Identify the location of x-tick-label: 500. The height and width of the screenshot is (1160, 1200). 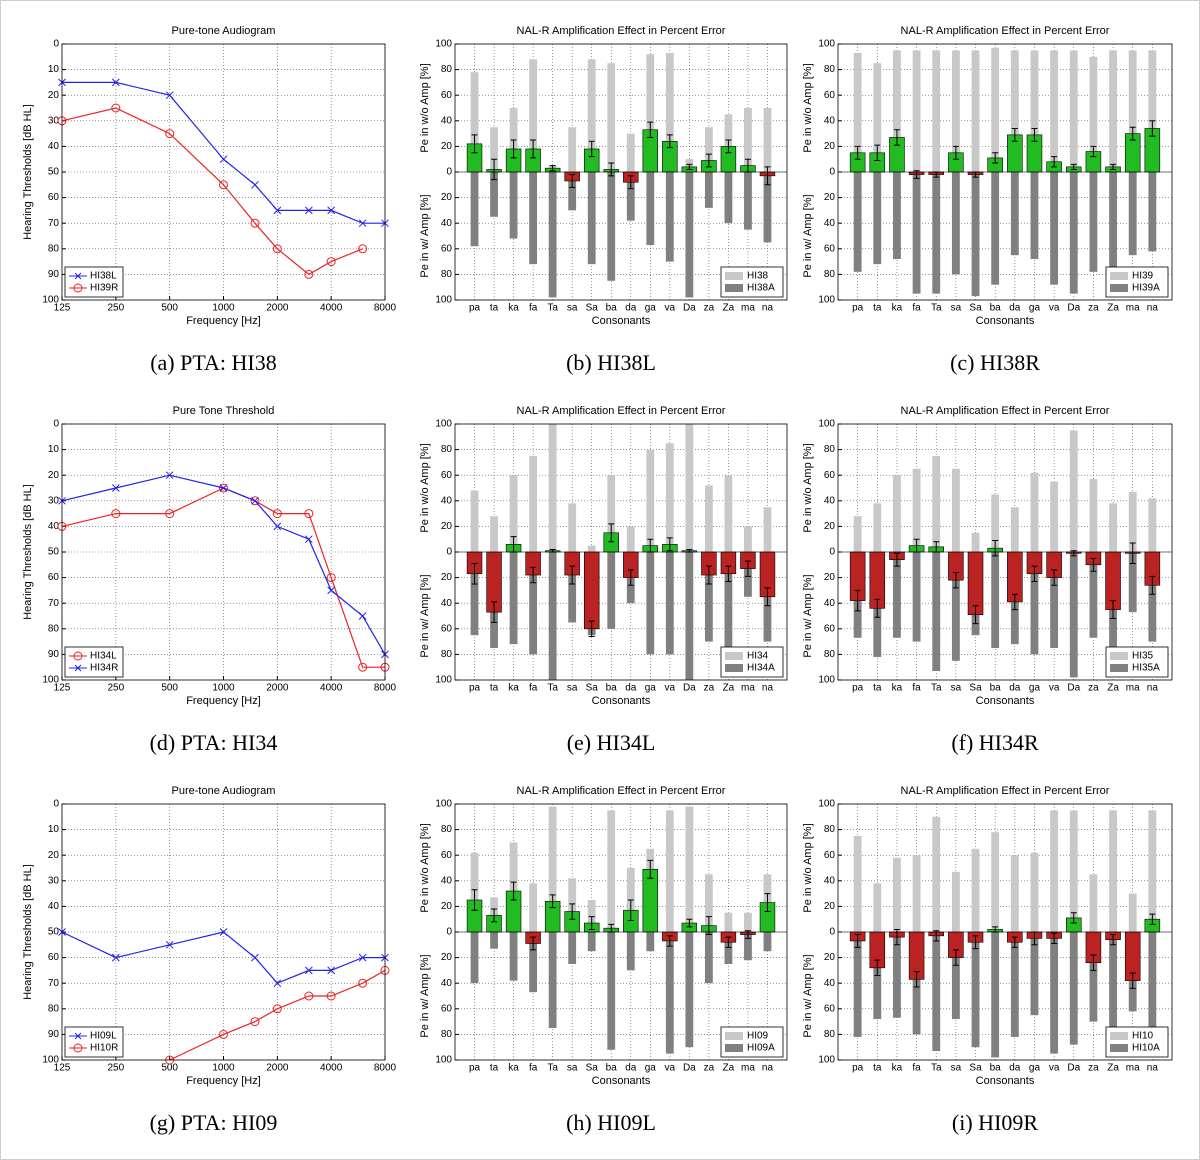
(169, 308).